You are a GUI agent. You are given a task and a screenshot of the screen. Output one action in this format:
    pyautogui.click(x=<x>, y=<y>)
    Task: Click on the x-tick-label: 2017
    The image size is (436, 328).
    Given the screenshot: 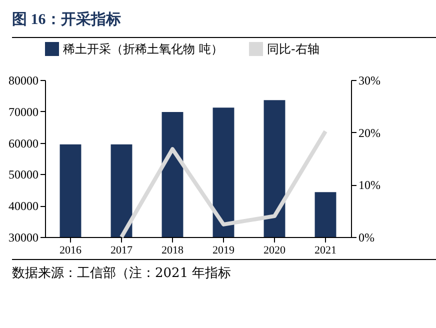 What is the action you would take?
    pyautogui.click(x=121, y=250)
    